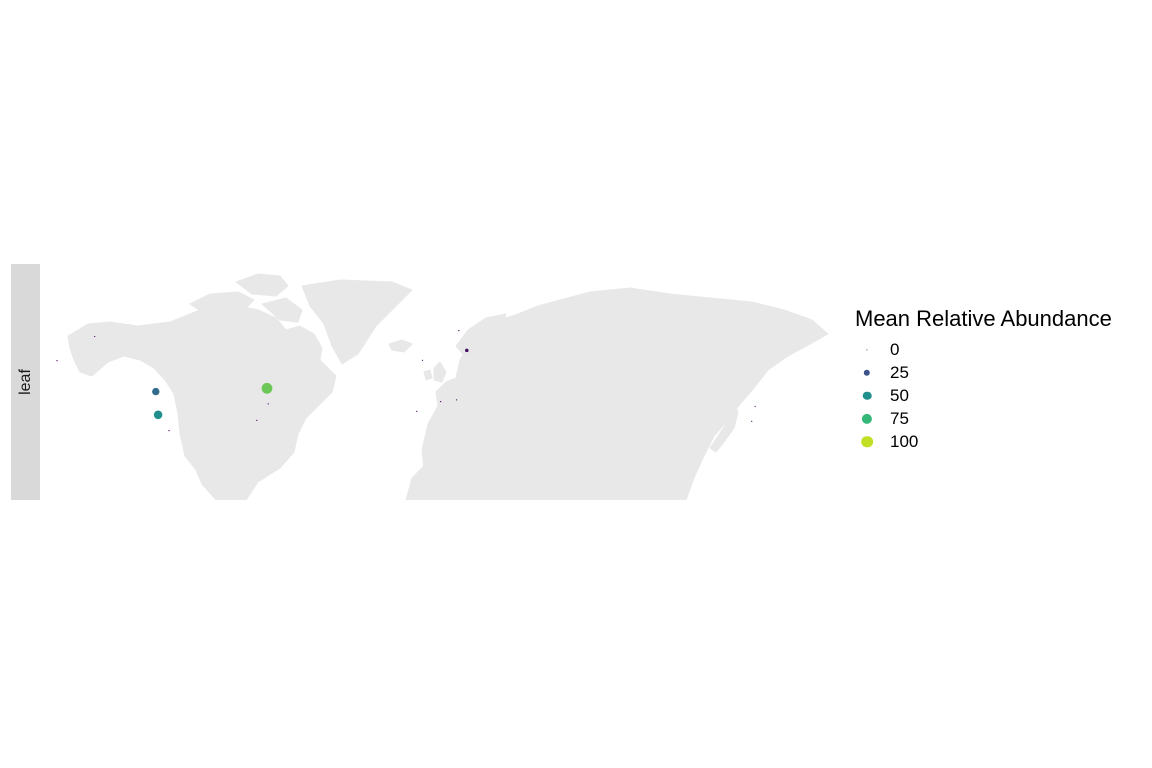 The width and height of the screenshot is (1152, 768). I want to click on data-points-layer, so click(406, 381).